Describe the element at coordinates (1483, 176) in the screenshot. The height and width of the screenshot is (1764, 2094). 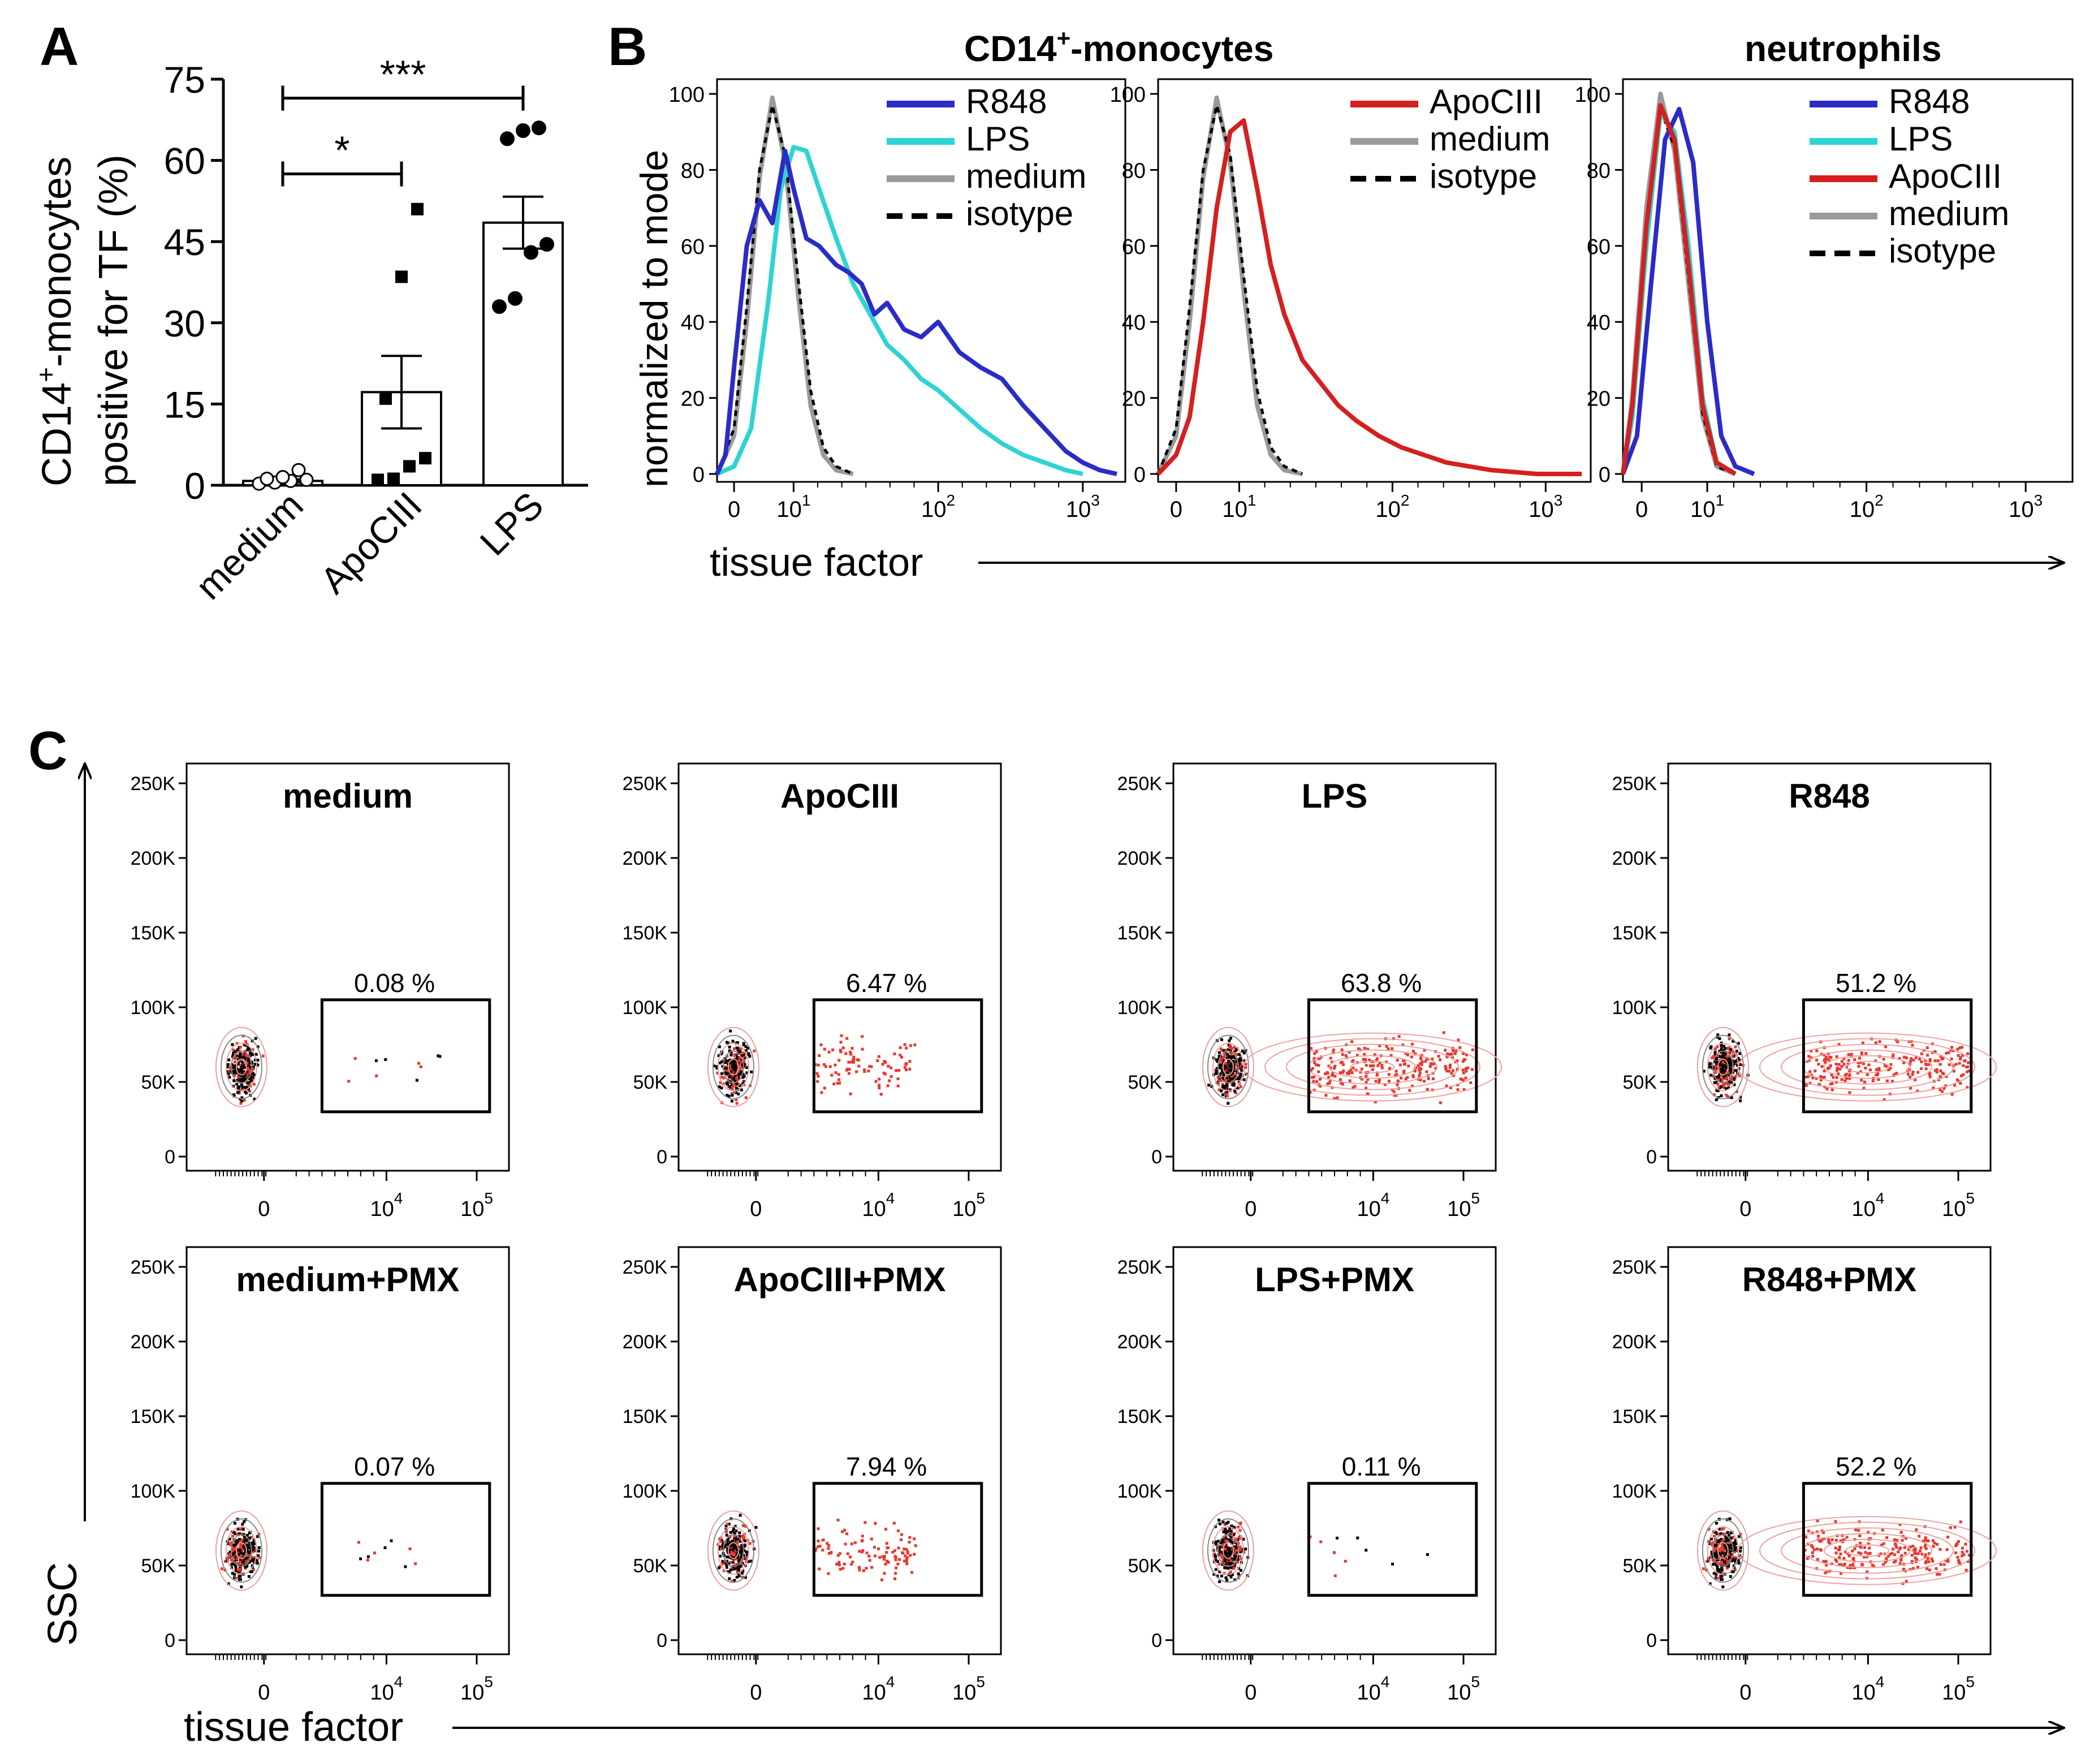
I see `panel-b-legend-label: isotype` at that location.